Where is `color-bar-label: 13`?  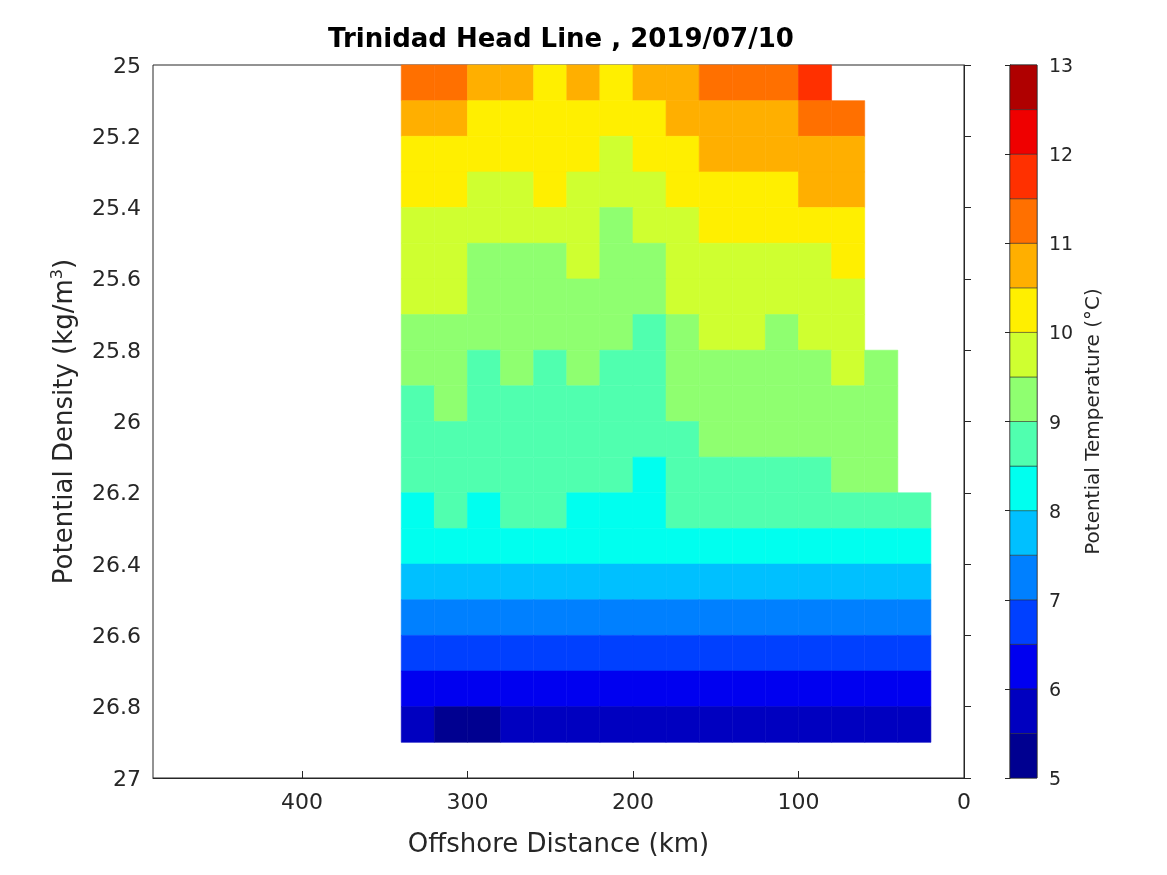 color-bar-label: 13 is located at coordinates (1061, 65).